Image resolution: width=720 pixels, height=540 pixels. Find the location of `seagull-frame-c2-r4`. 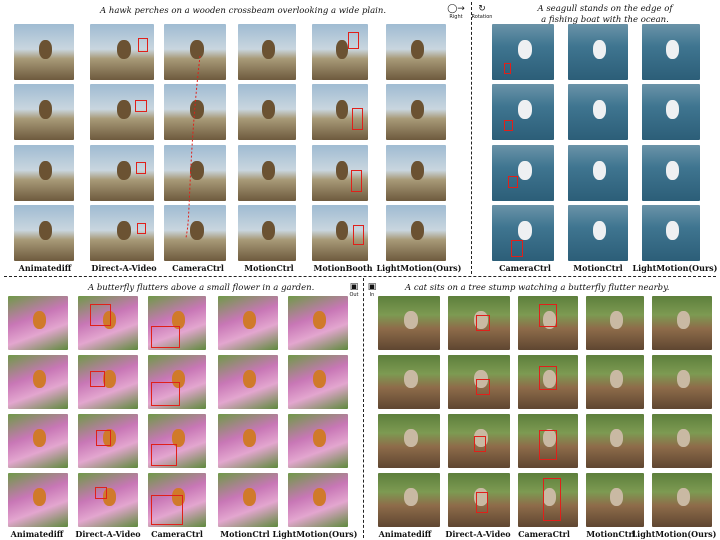

seagull-frame-c2-r4 is located at coordinates (598, 233).